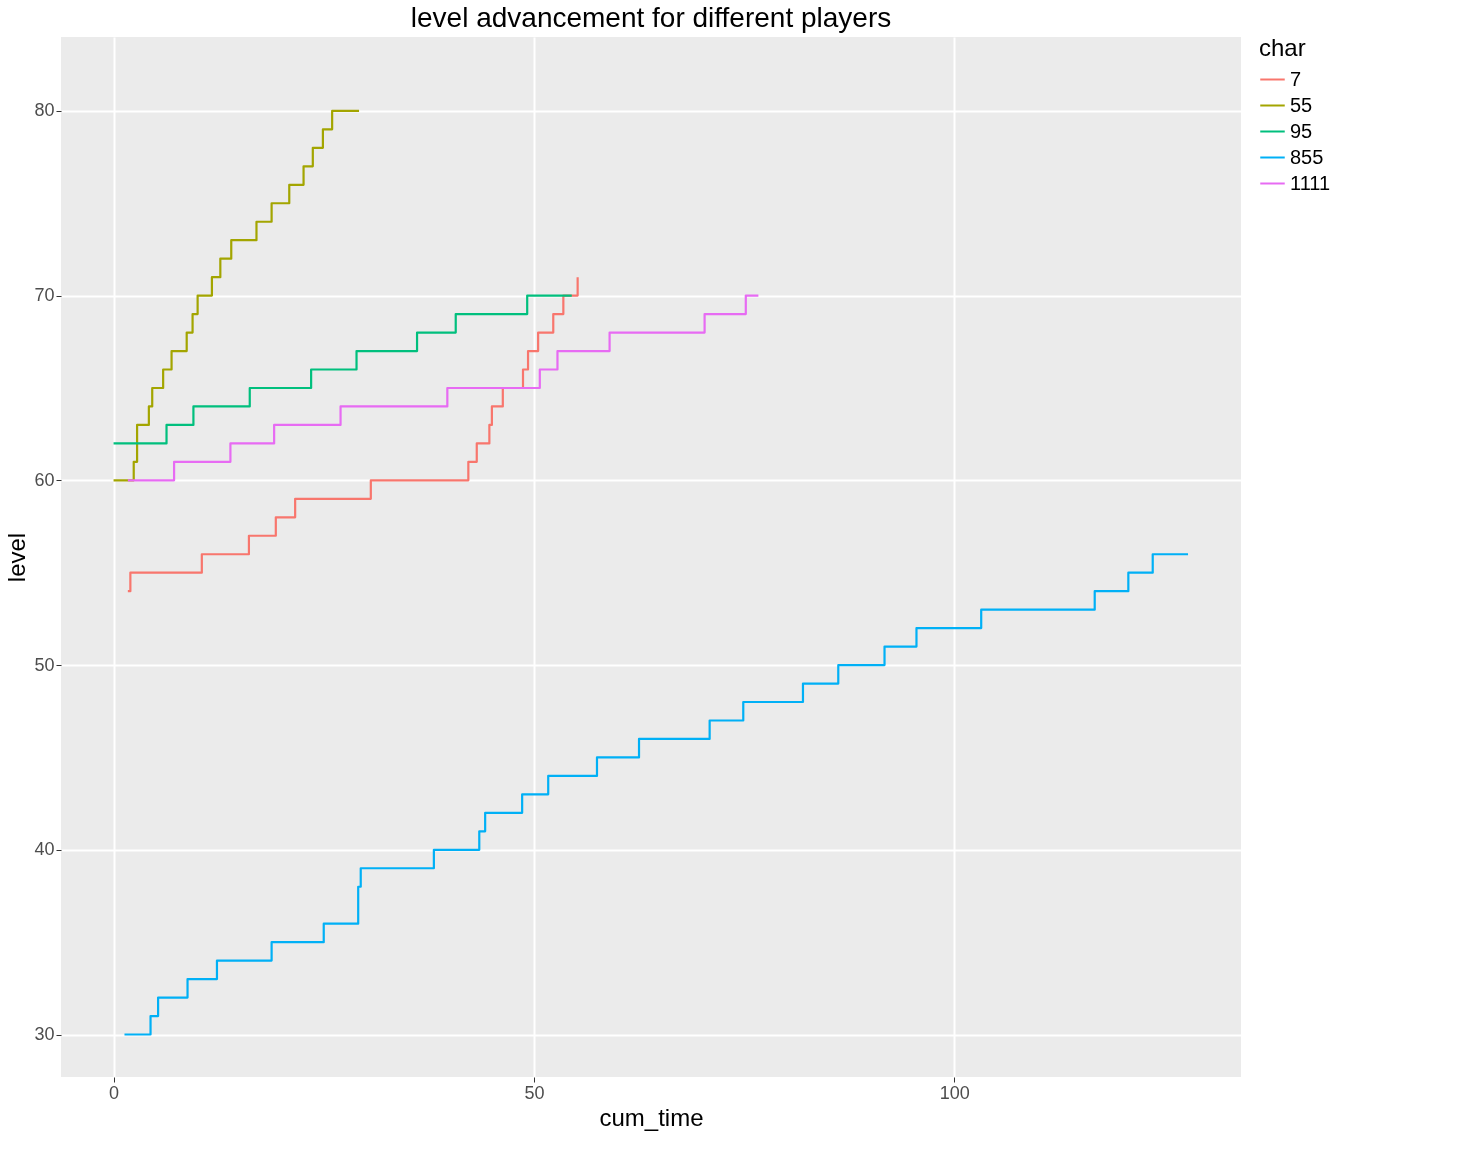 This screenshot has height=1174, width=1465. I want to click on y-axis-title: level, so click(17, 557).